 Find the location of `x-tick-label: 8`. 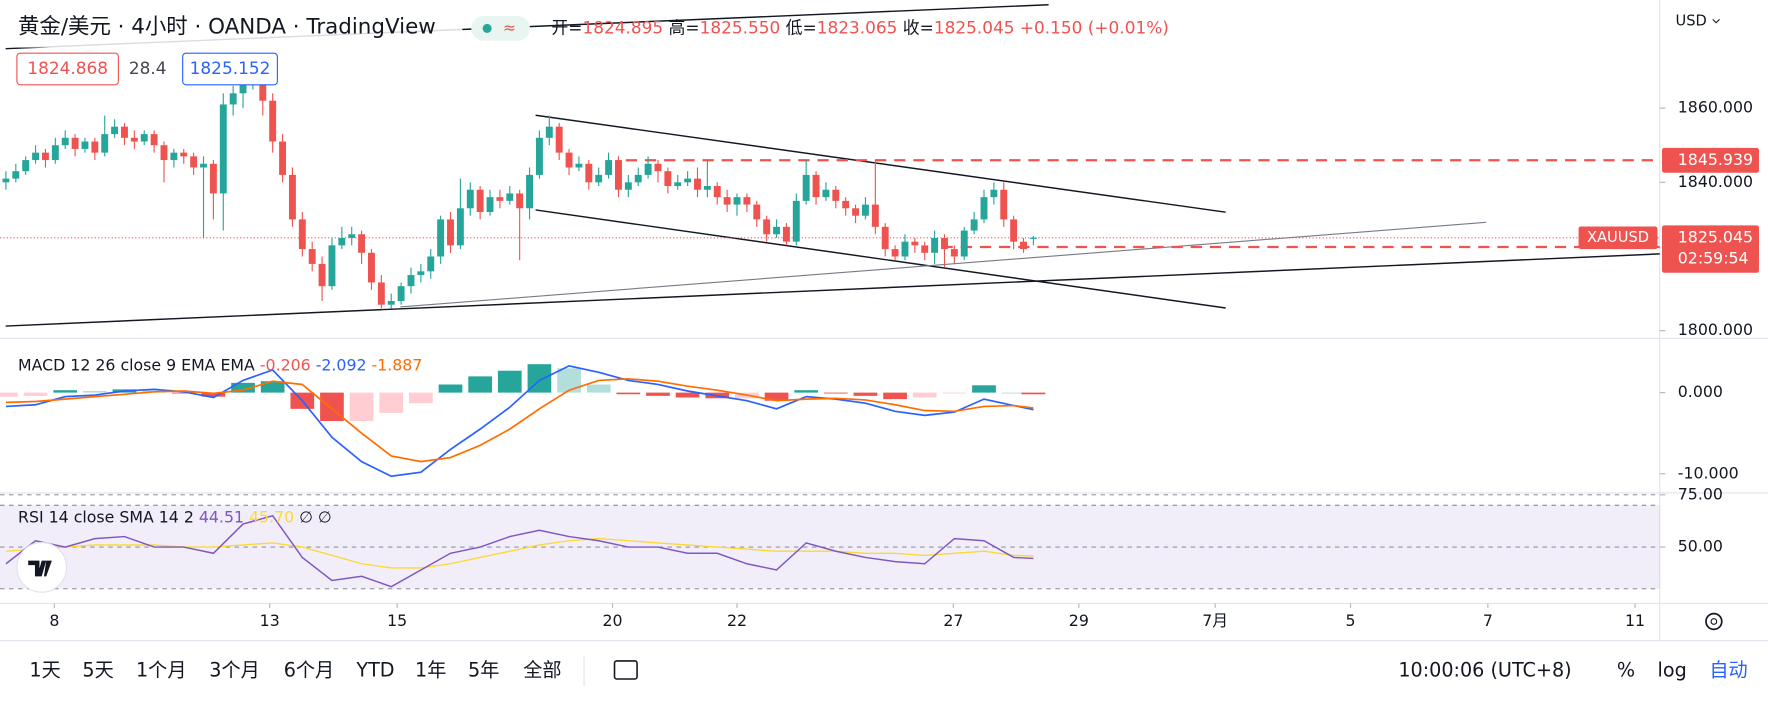

x-tick-label: 8 is located at coordinates (54, 620).